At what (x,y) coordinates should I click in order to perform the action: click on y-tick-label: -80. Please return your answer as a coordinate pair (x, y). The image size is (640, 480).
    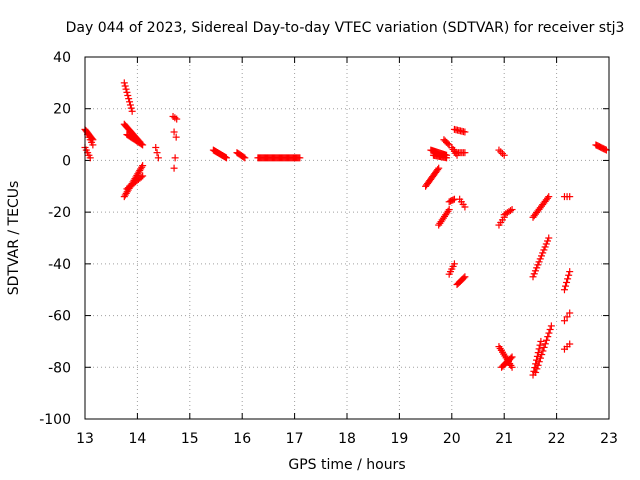
    Looking at the image, I should click on (59, 368).